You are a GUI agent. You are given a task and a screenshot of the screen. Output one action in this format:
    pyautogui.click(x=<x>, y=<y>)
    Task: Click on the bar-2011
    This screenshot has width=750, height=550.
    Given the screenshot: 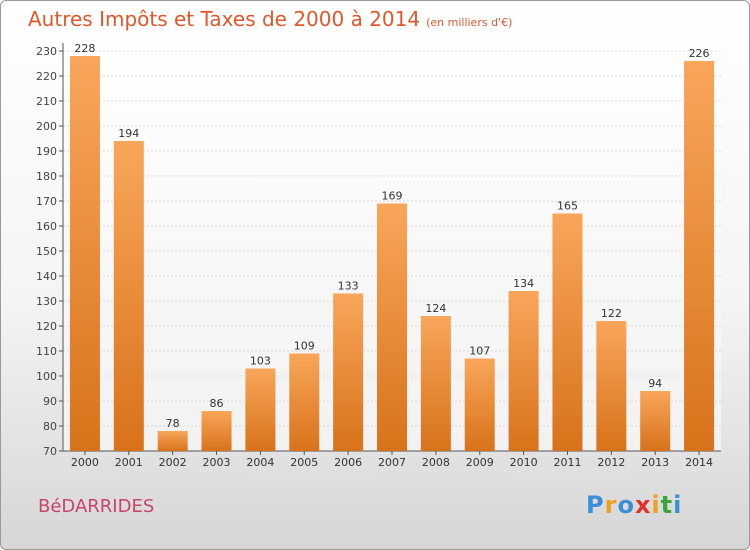 What is the action you would take?
    pyautogui.click(x=567, y=332)
    